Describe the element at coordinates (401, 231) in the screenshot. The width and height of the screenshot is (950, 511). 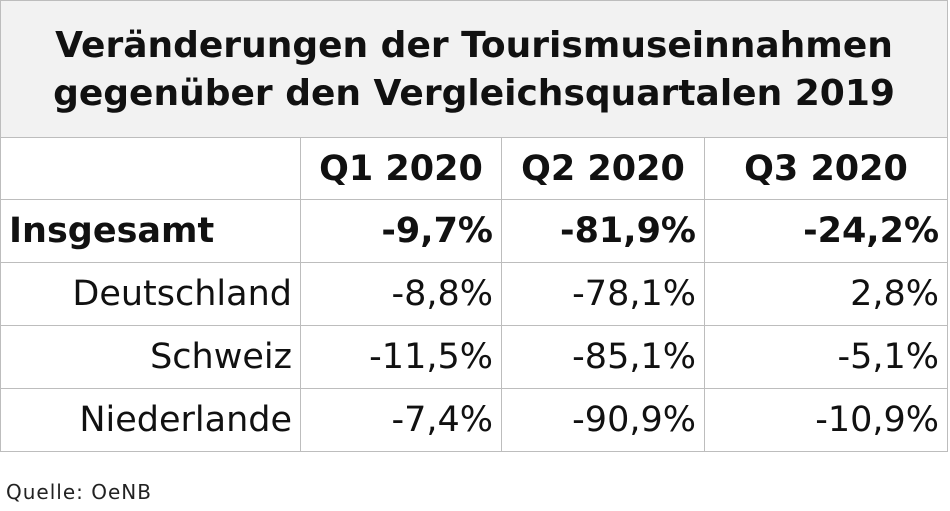
I see `cell-value: -9,7%` at that location.